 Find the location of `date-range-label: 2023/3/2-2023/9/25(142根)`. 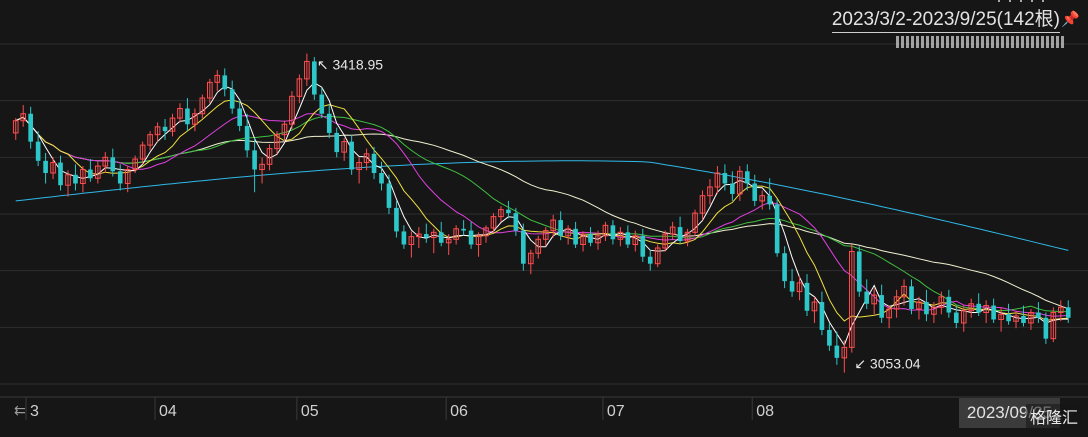

date-range-label: 2023/3/2-2023/9/25(142根) is located at coordinates (945, 20).